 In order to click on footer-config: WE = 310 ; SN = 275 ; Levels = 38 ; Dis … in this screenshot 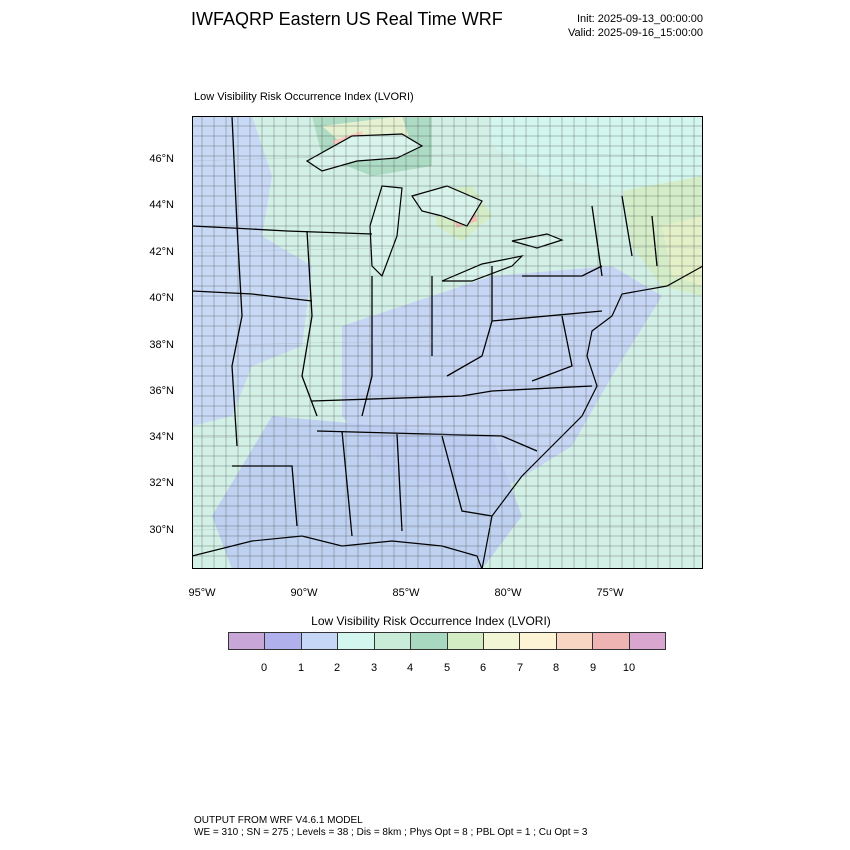, I will do `click(391, 832)`.